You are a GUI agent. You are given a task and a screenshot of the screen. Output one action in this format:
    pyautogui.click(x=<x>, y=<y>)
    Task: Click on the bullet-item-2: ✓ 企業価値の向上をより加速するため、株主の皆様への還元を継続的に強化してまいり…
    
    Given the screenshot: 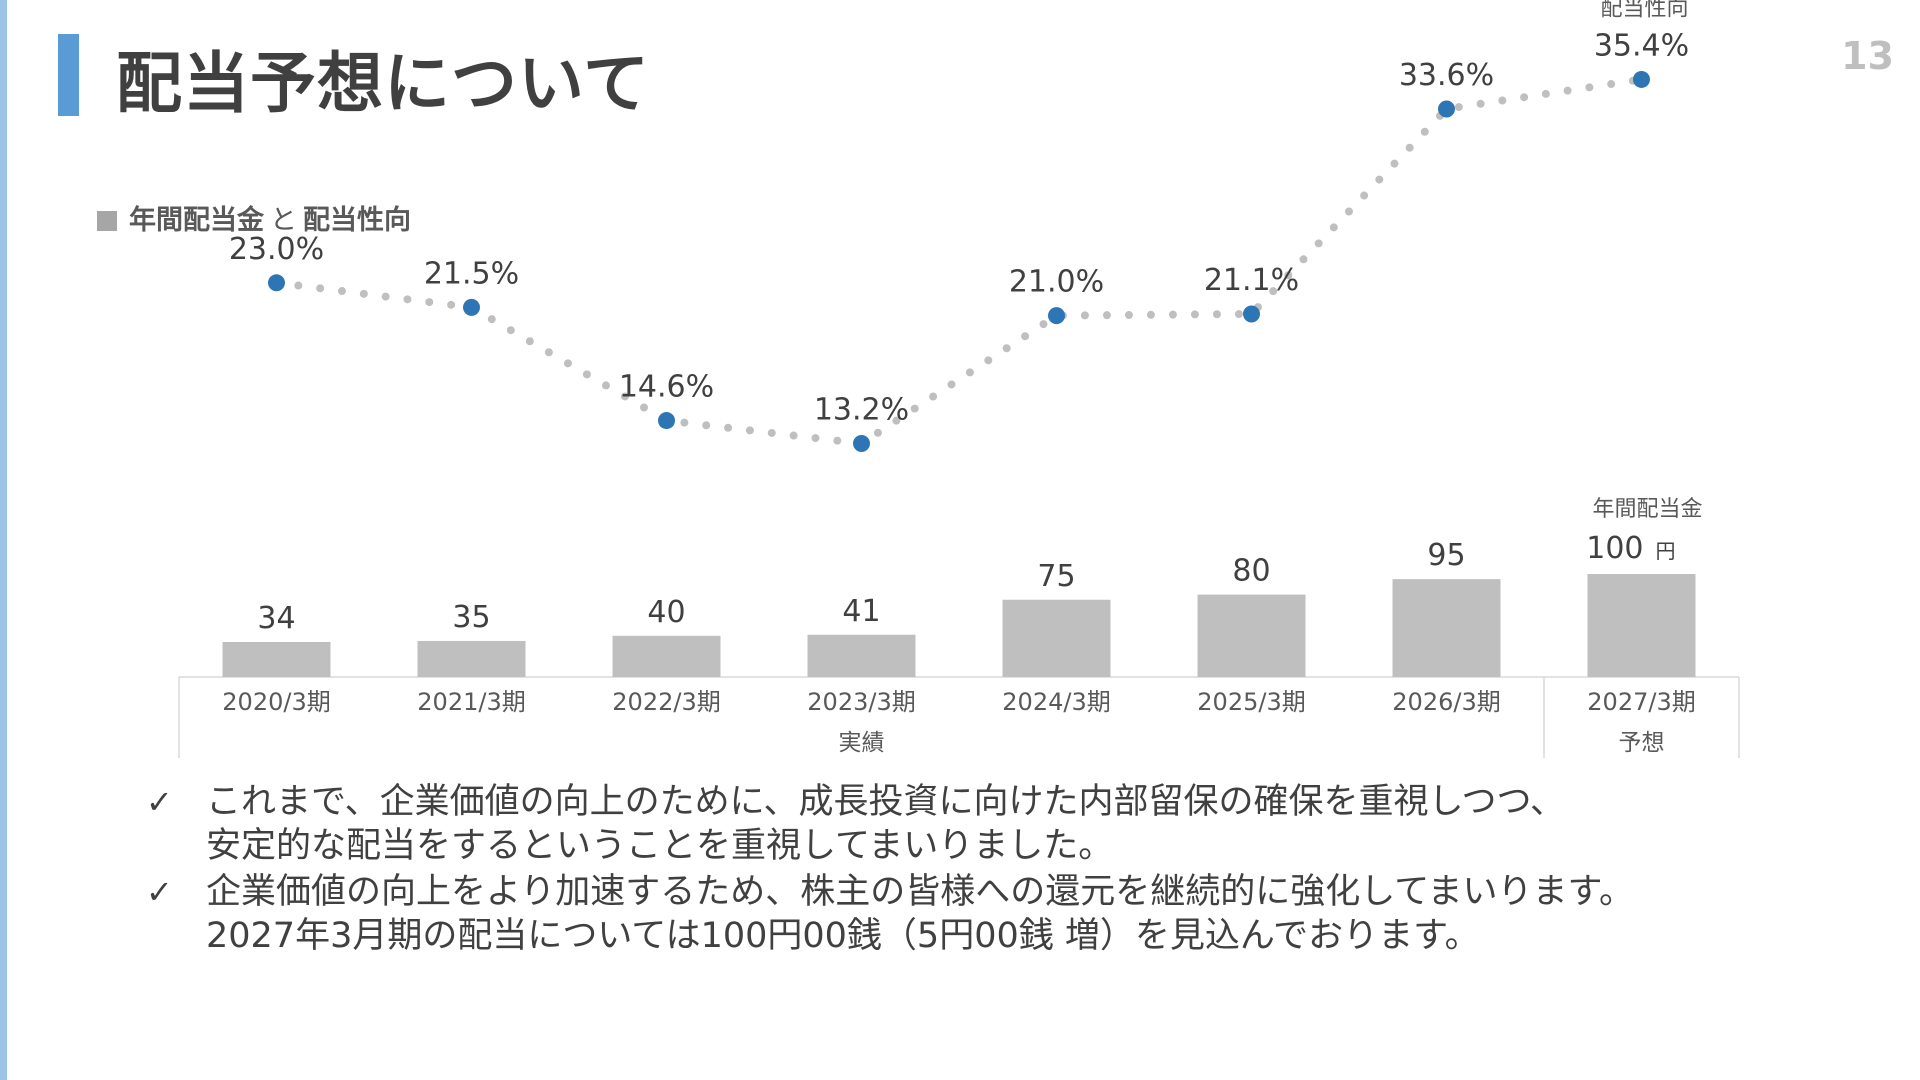 What is the action you would take?
    pyautogui.click(x=1006, y=914)
    